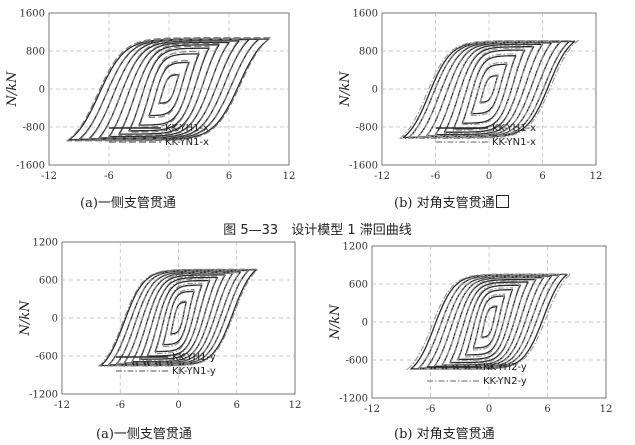  What do you see at coordinates (48, 281) in the screenshot?
I see `y-tick-label: 600` at bounding box center [48, 281].